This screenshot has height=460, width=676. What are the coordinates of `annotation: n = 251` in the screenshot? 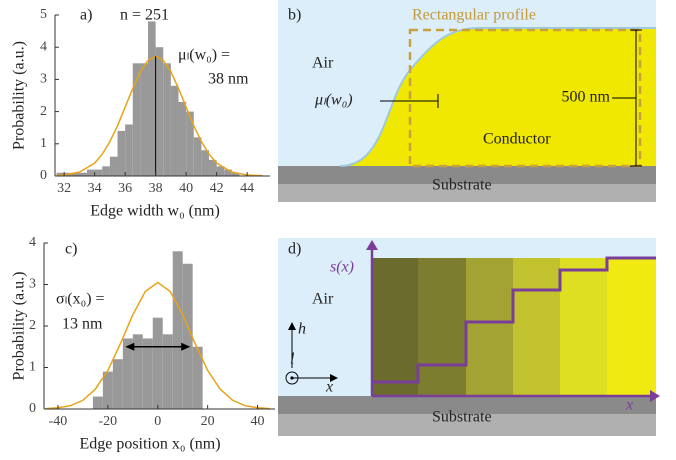 It's located at (144, 15).